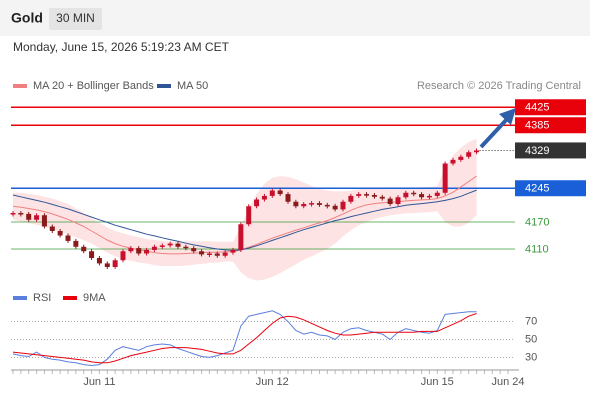 This screenshot has height=400, width=590. I want to click on level-label: 4425, so click(537, 108).